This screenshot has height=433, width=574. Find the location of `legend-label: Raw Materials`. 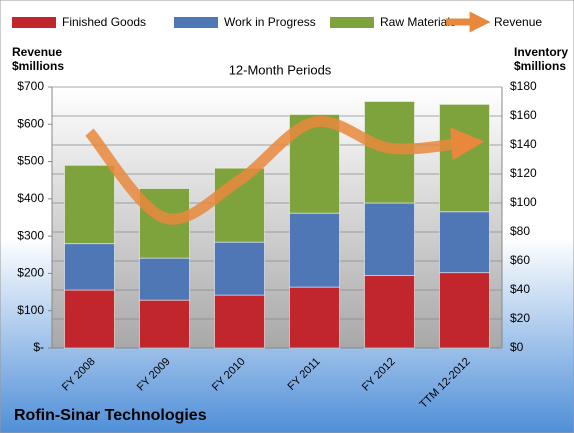

legend-label: Raw Materials is located at coordinates (418, 22).